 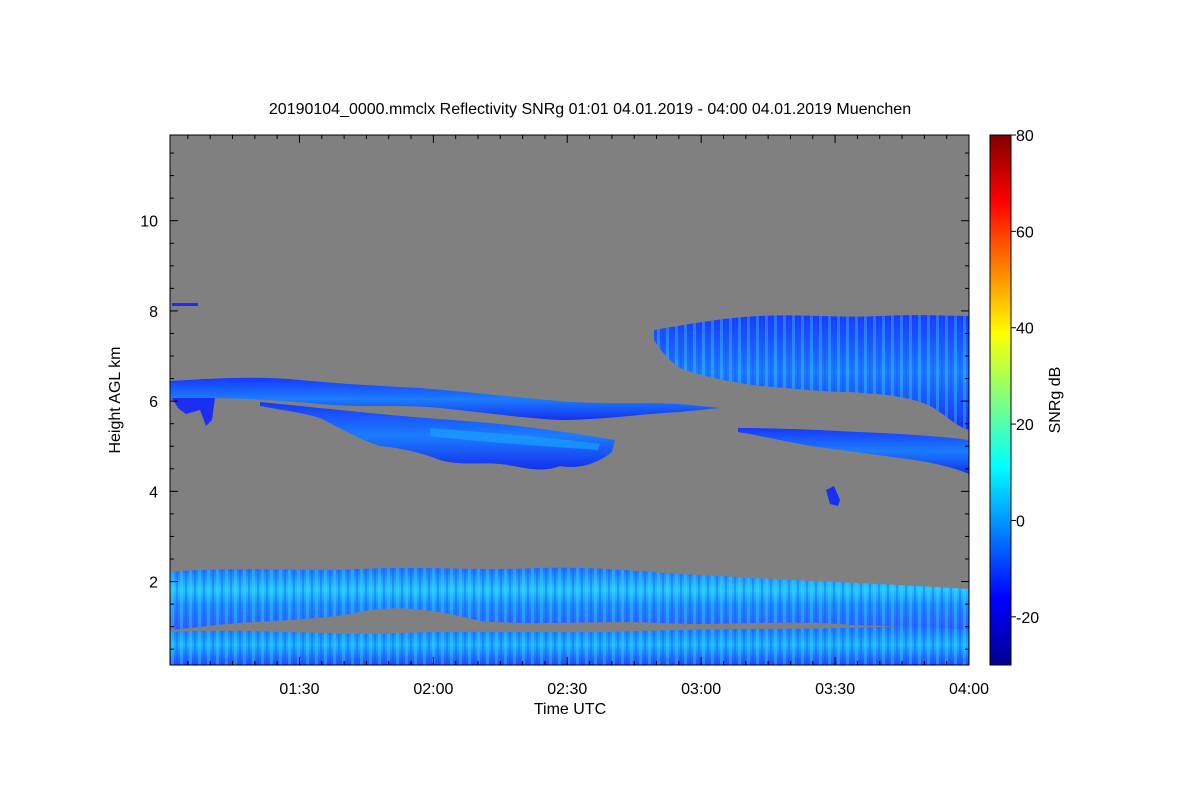 I want to click on echo-boundary-layer-texture, so click(x=569, y=598).